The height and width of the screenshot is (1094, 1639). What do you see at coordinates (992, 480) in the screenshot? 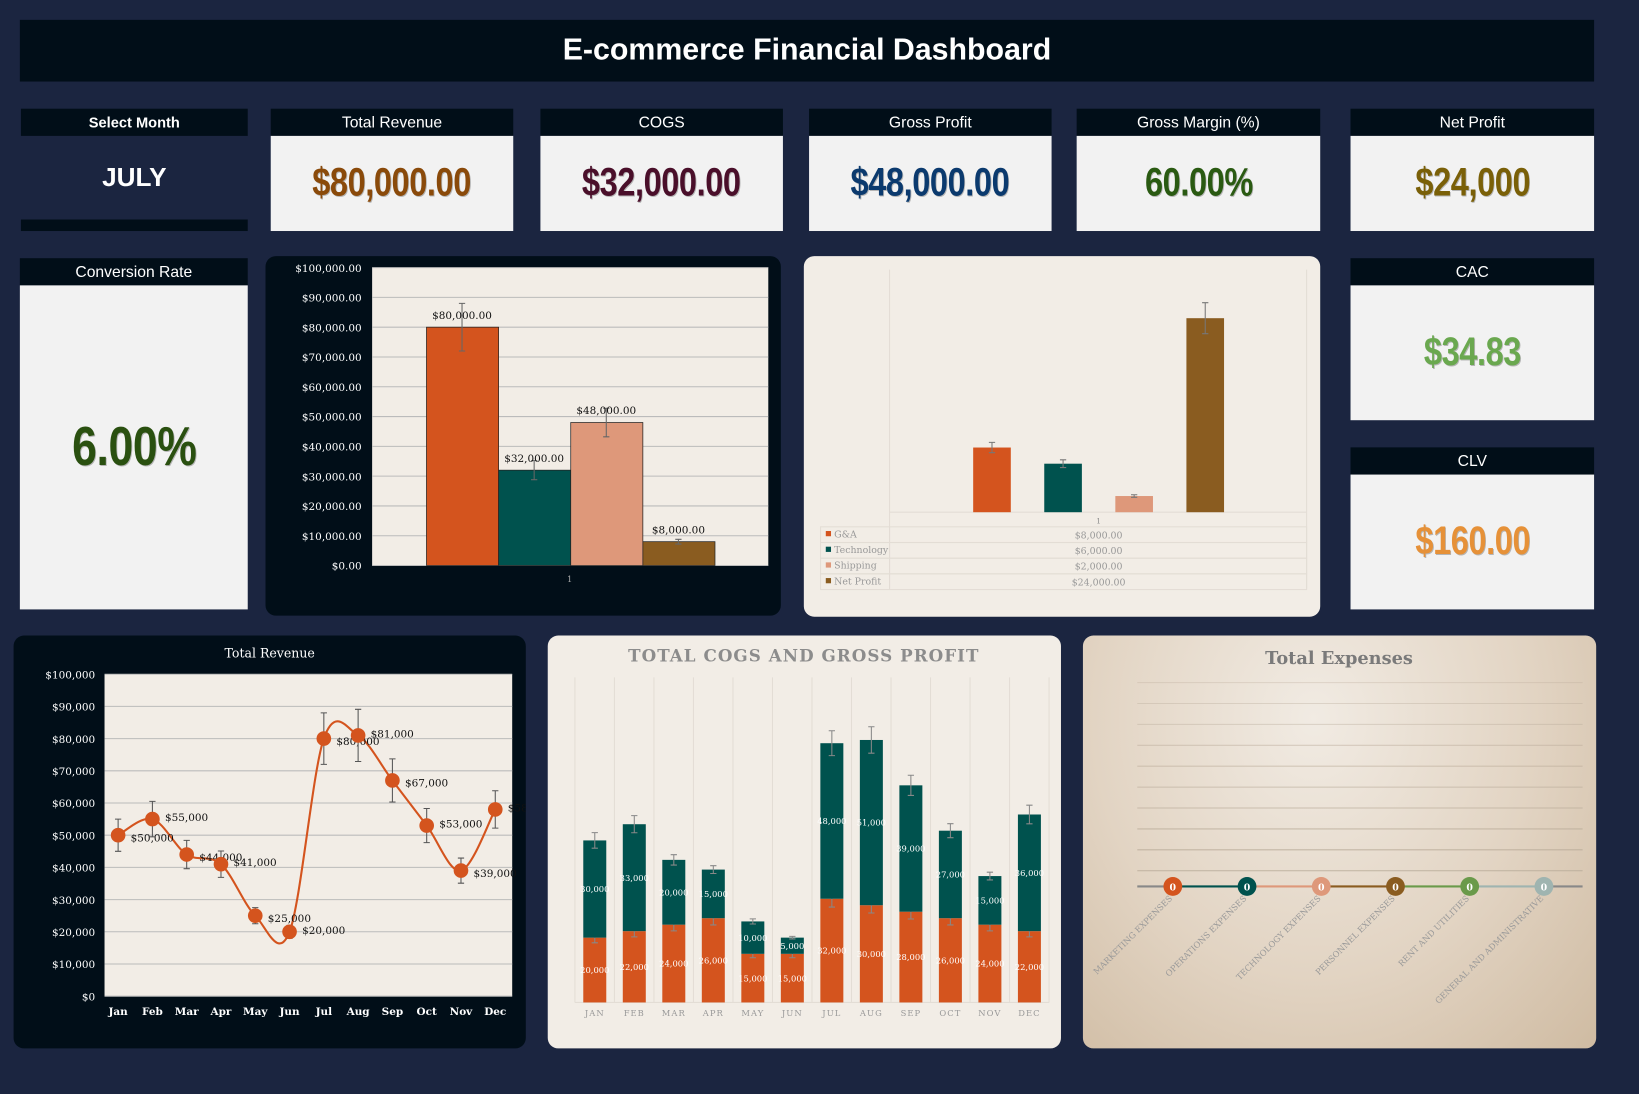
I see `bar-g-a` at bounding box center [992, 480].